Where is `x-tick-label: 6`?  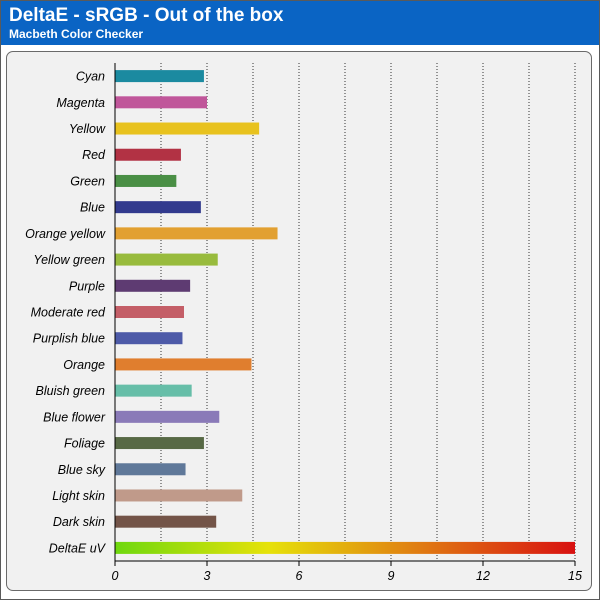 x-tick-label: 6 is located at coordinates (299, 576).